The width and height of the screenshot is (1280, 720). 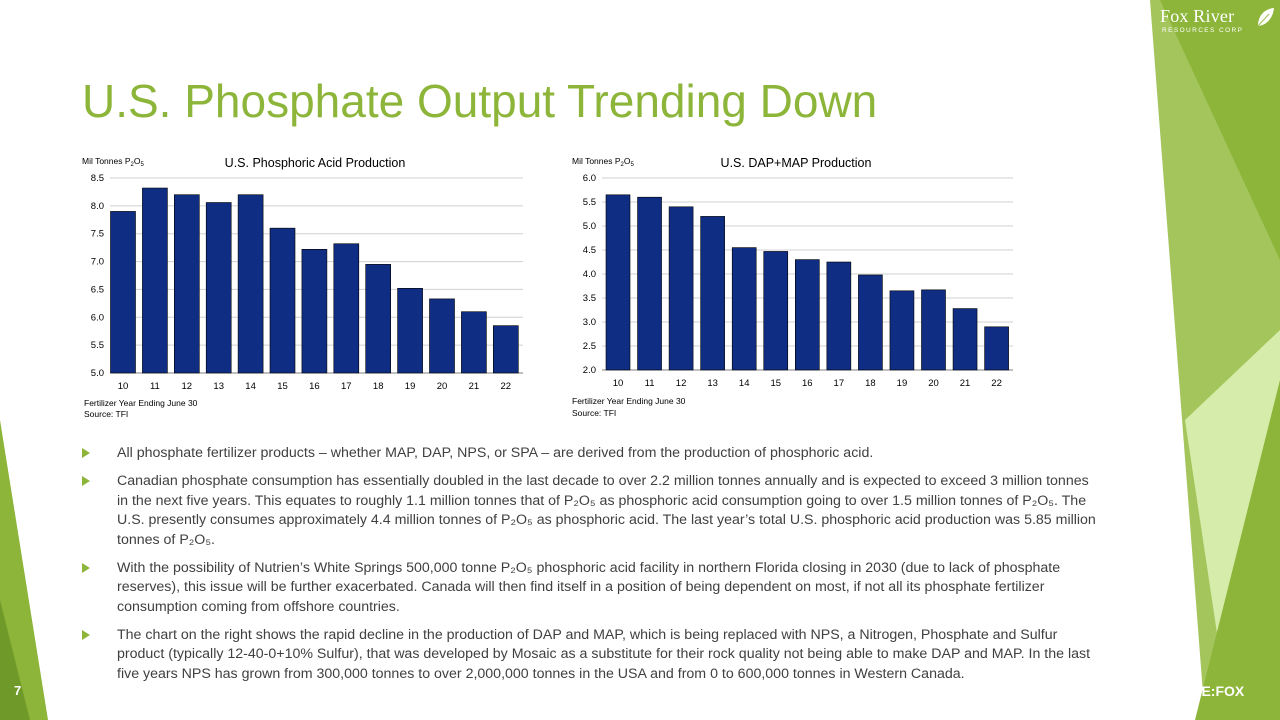 I want to click on x-tick-label: 11, so click(x=650, y=383).